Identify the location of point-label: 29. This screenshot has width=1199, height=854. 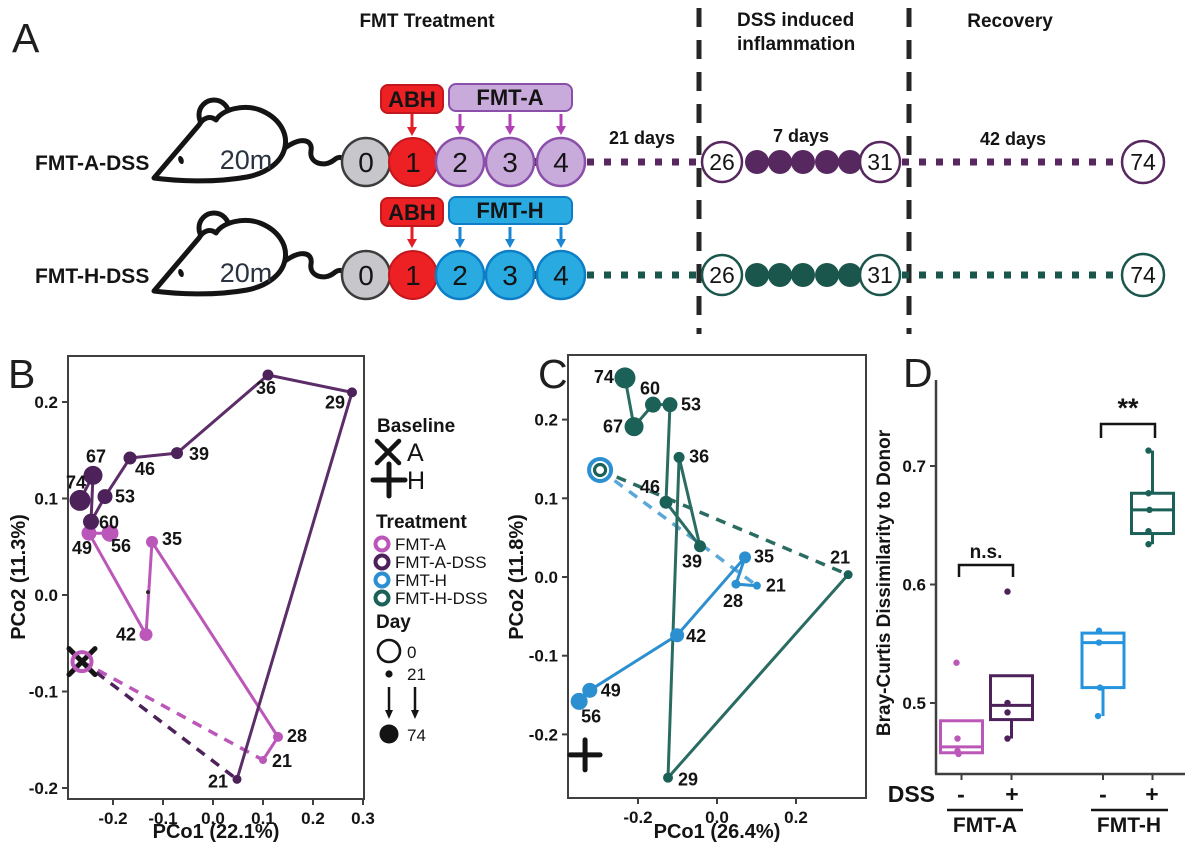
(335, 402).